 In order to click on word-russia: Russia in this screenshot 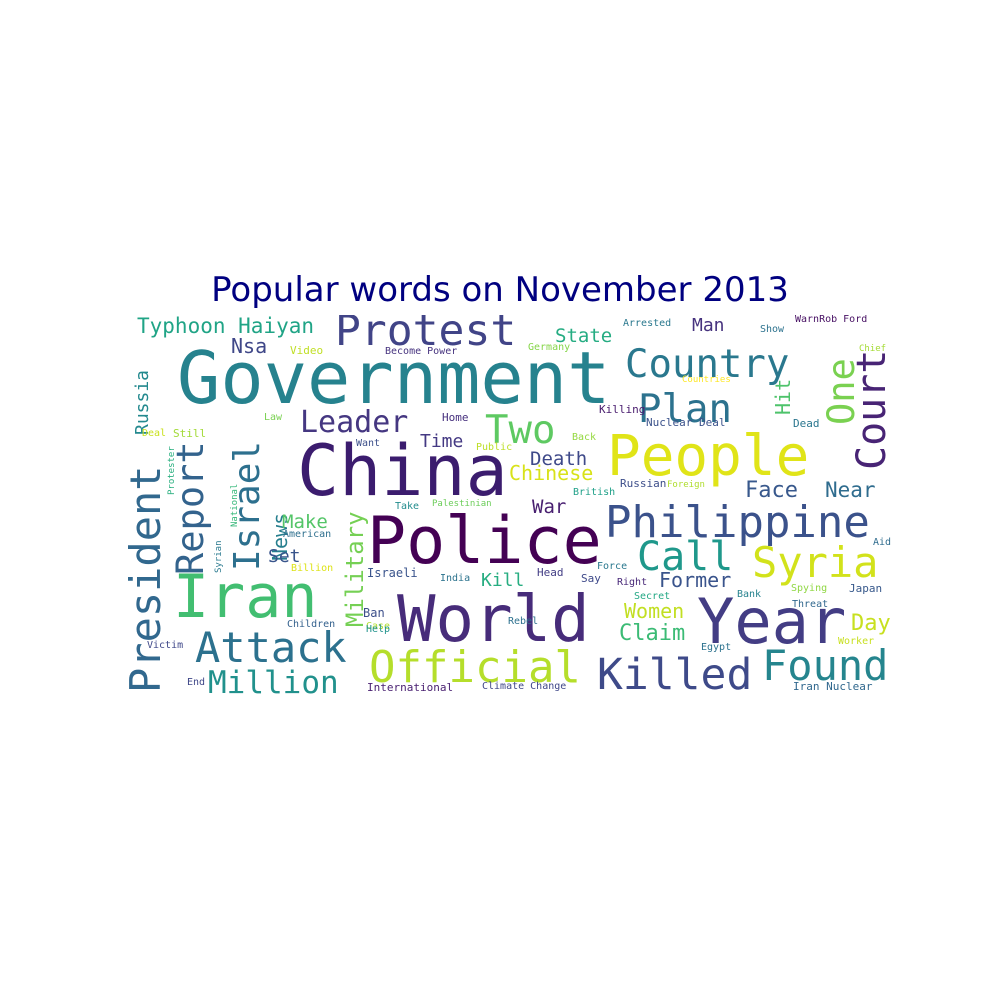, I will do `click(142, 402)`.